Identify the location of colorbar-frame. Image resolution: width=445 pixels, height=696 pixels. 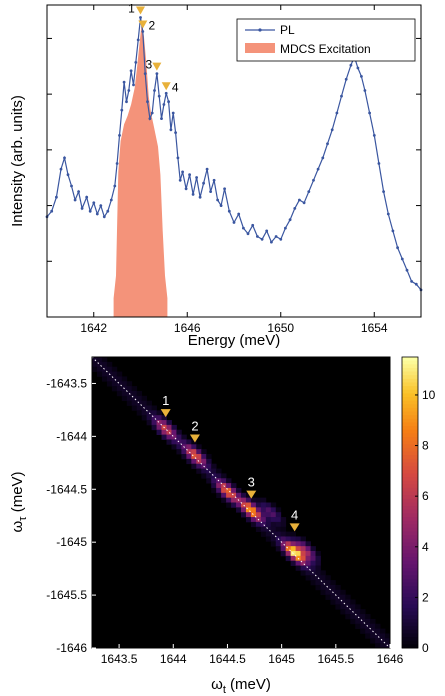
(410, 502).